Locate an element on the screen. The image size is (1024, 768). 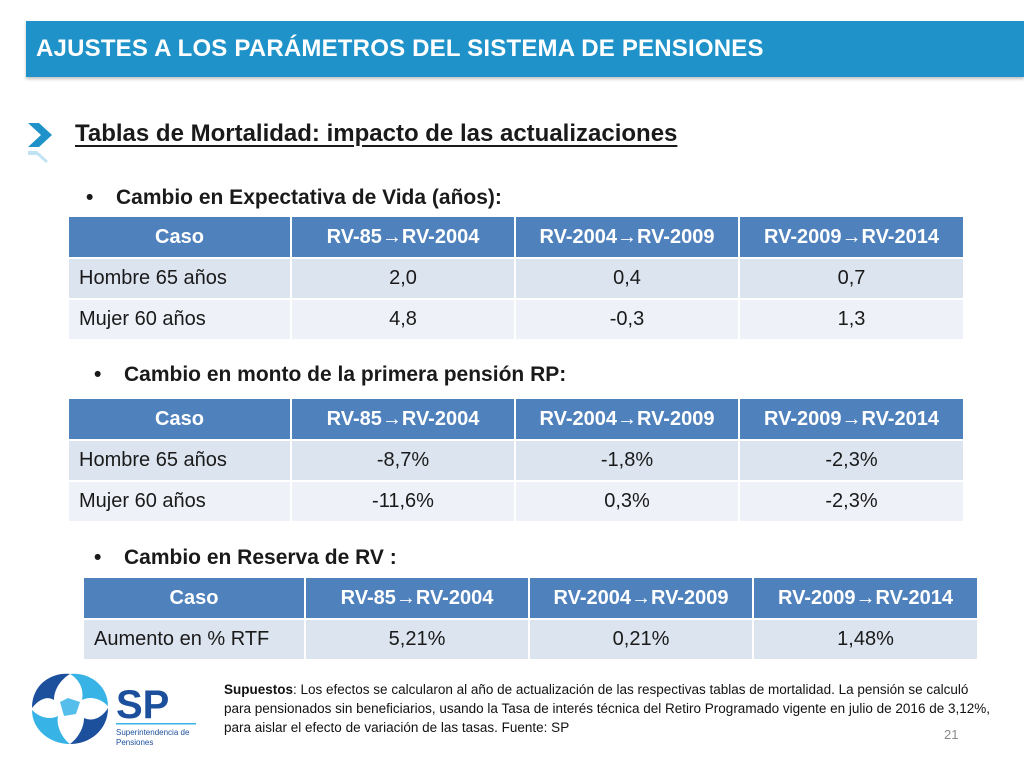
table-cell: 0,4 is located at coordinates (627, 278).